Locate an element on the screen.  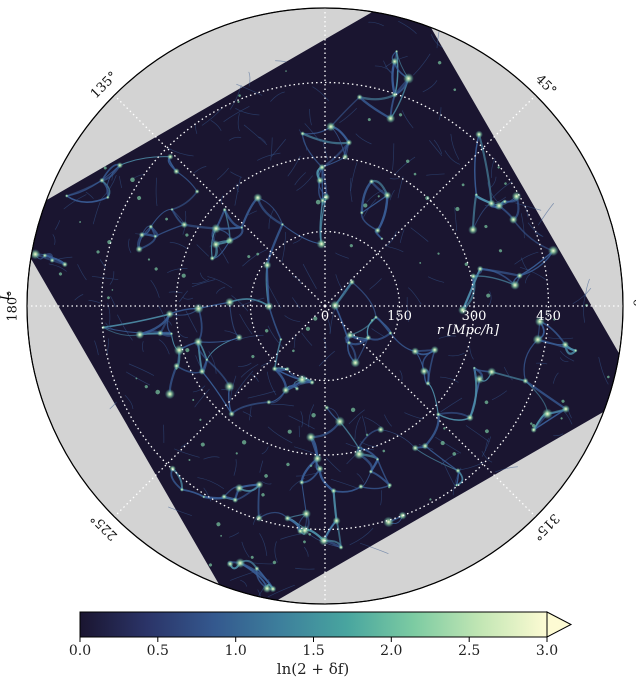
colorbar-extend-max is located at coordinates (559, 624).